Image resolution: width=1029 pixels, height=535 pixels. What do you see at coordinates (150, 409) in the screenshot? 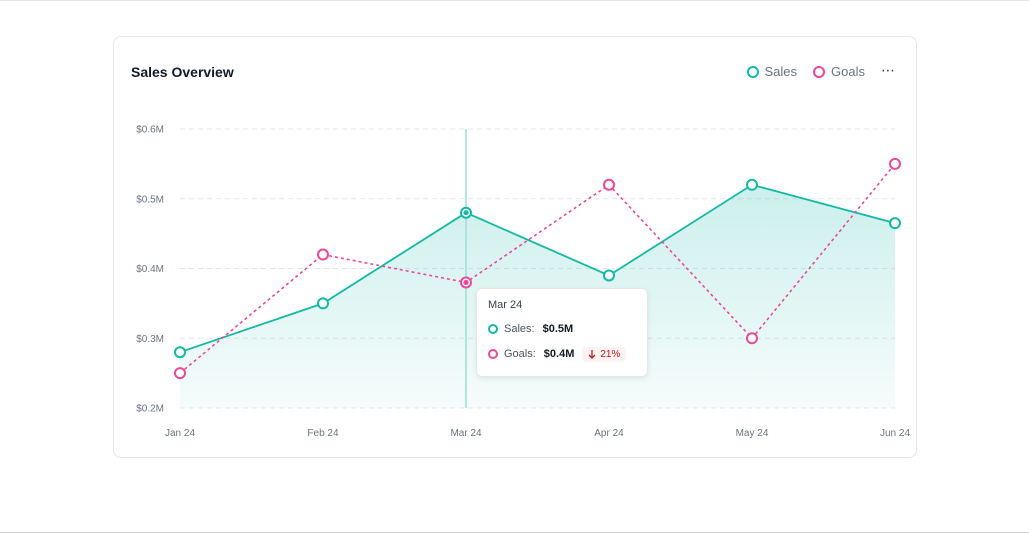
I see `y-tick-label: $0.2M` at bounding box center [150, 409].